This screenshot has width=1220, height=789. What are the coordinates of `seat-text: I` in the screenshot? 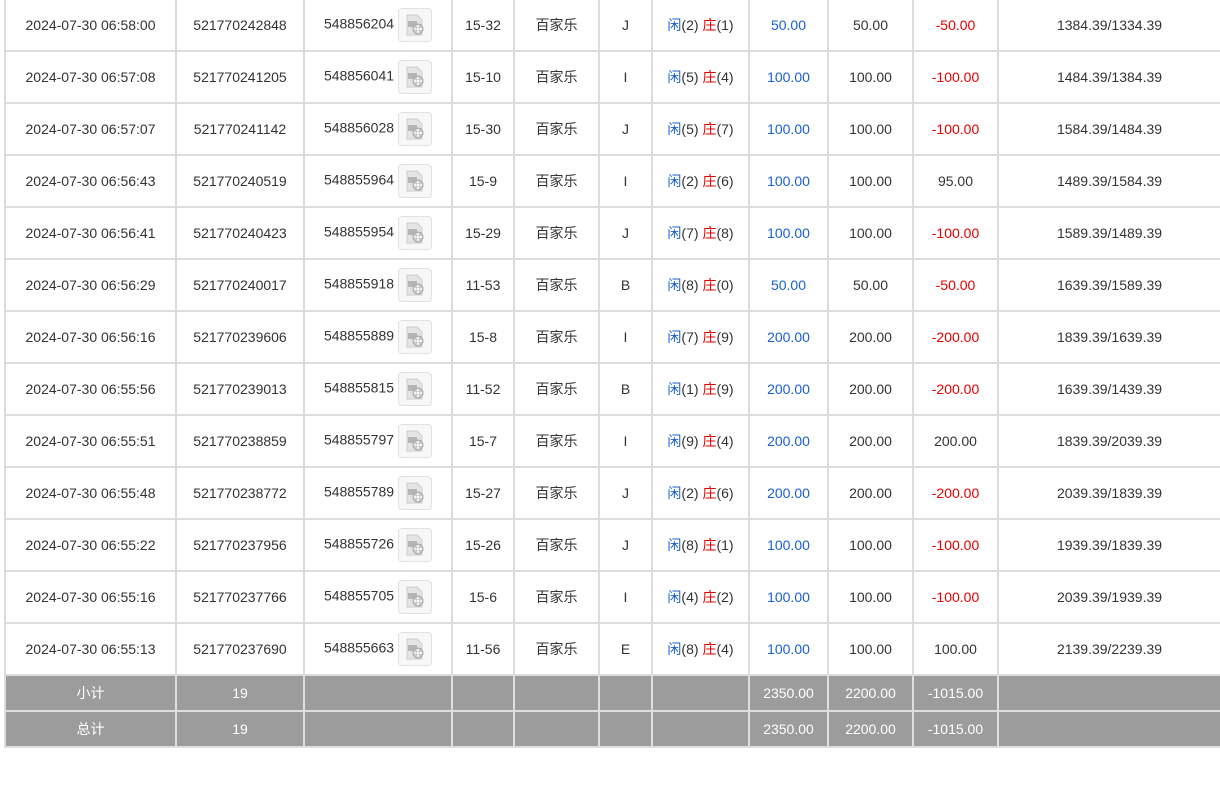 It's located at (625, 77).